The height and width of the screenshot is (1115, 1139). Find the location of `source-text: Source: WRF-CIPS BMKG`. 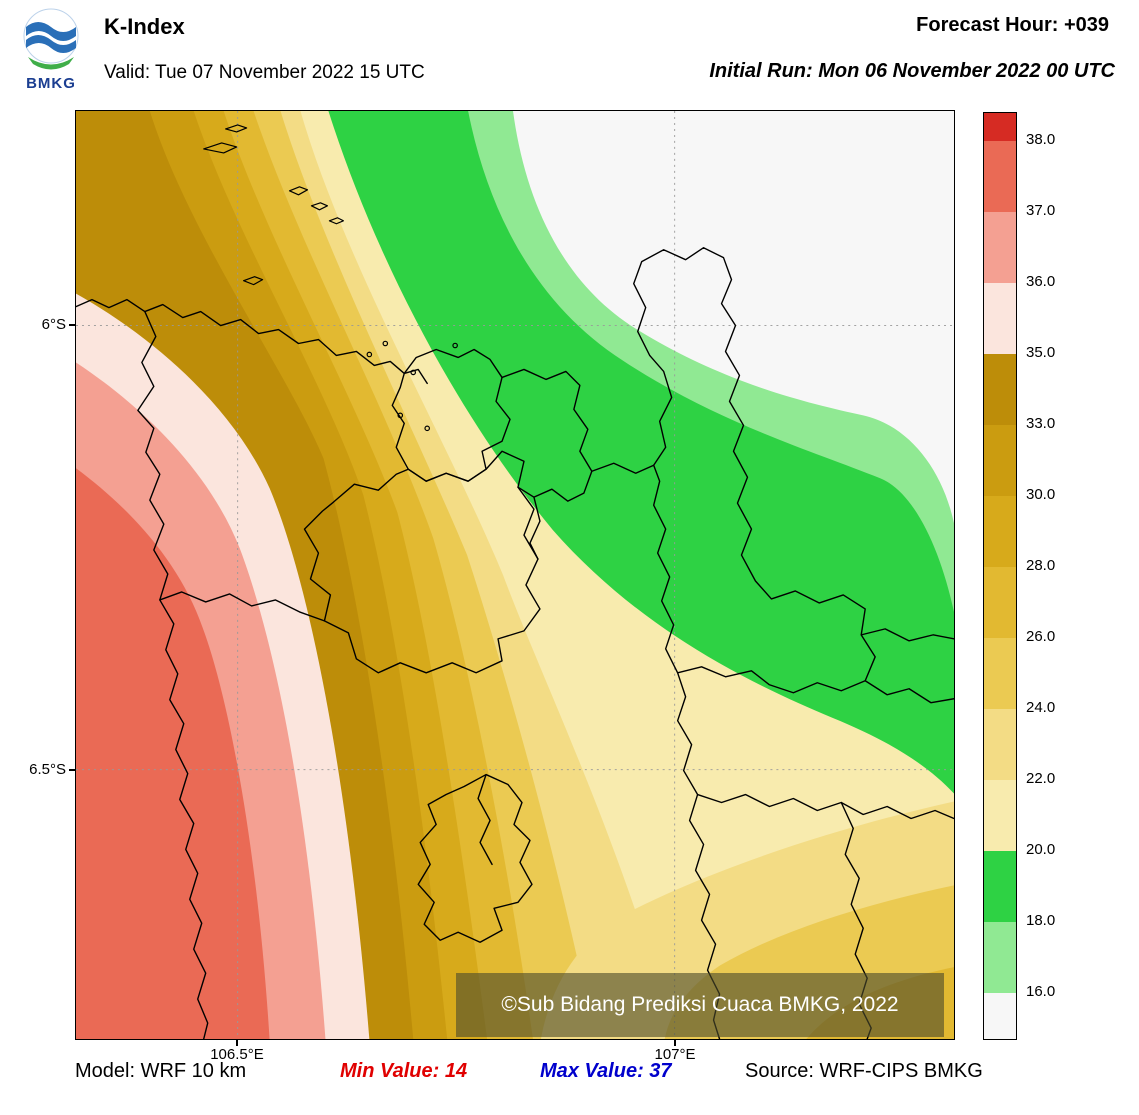

source-text: Source: WRF-CIPS BMKG is located at coordinates (864, 1071).